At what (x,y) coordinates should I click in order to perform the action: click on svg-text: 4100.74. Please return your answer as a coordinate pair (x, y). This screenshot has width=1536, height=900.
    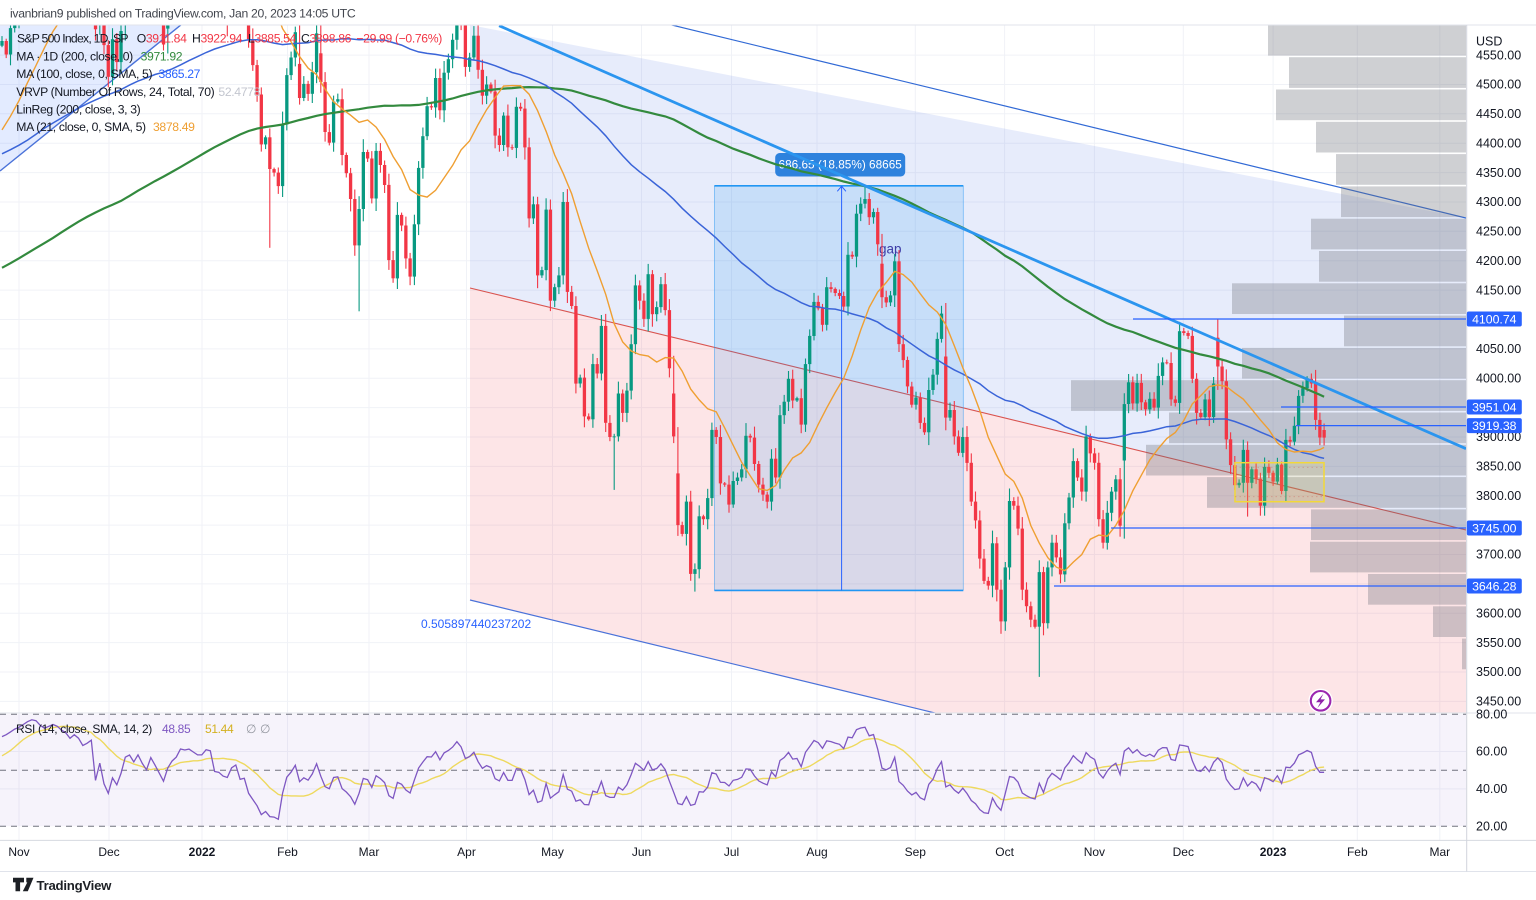
    Looking at the image, I should click on (1494, 319).